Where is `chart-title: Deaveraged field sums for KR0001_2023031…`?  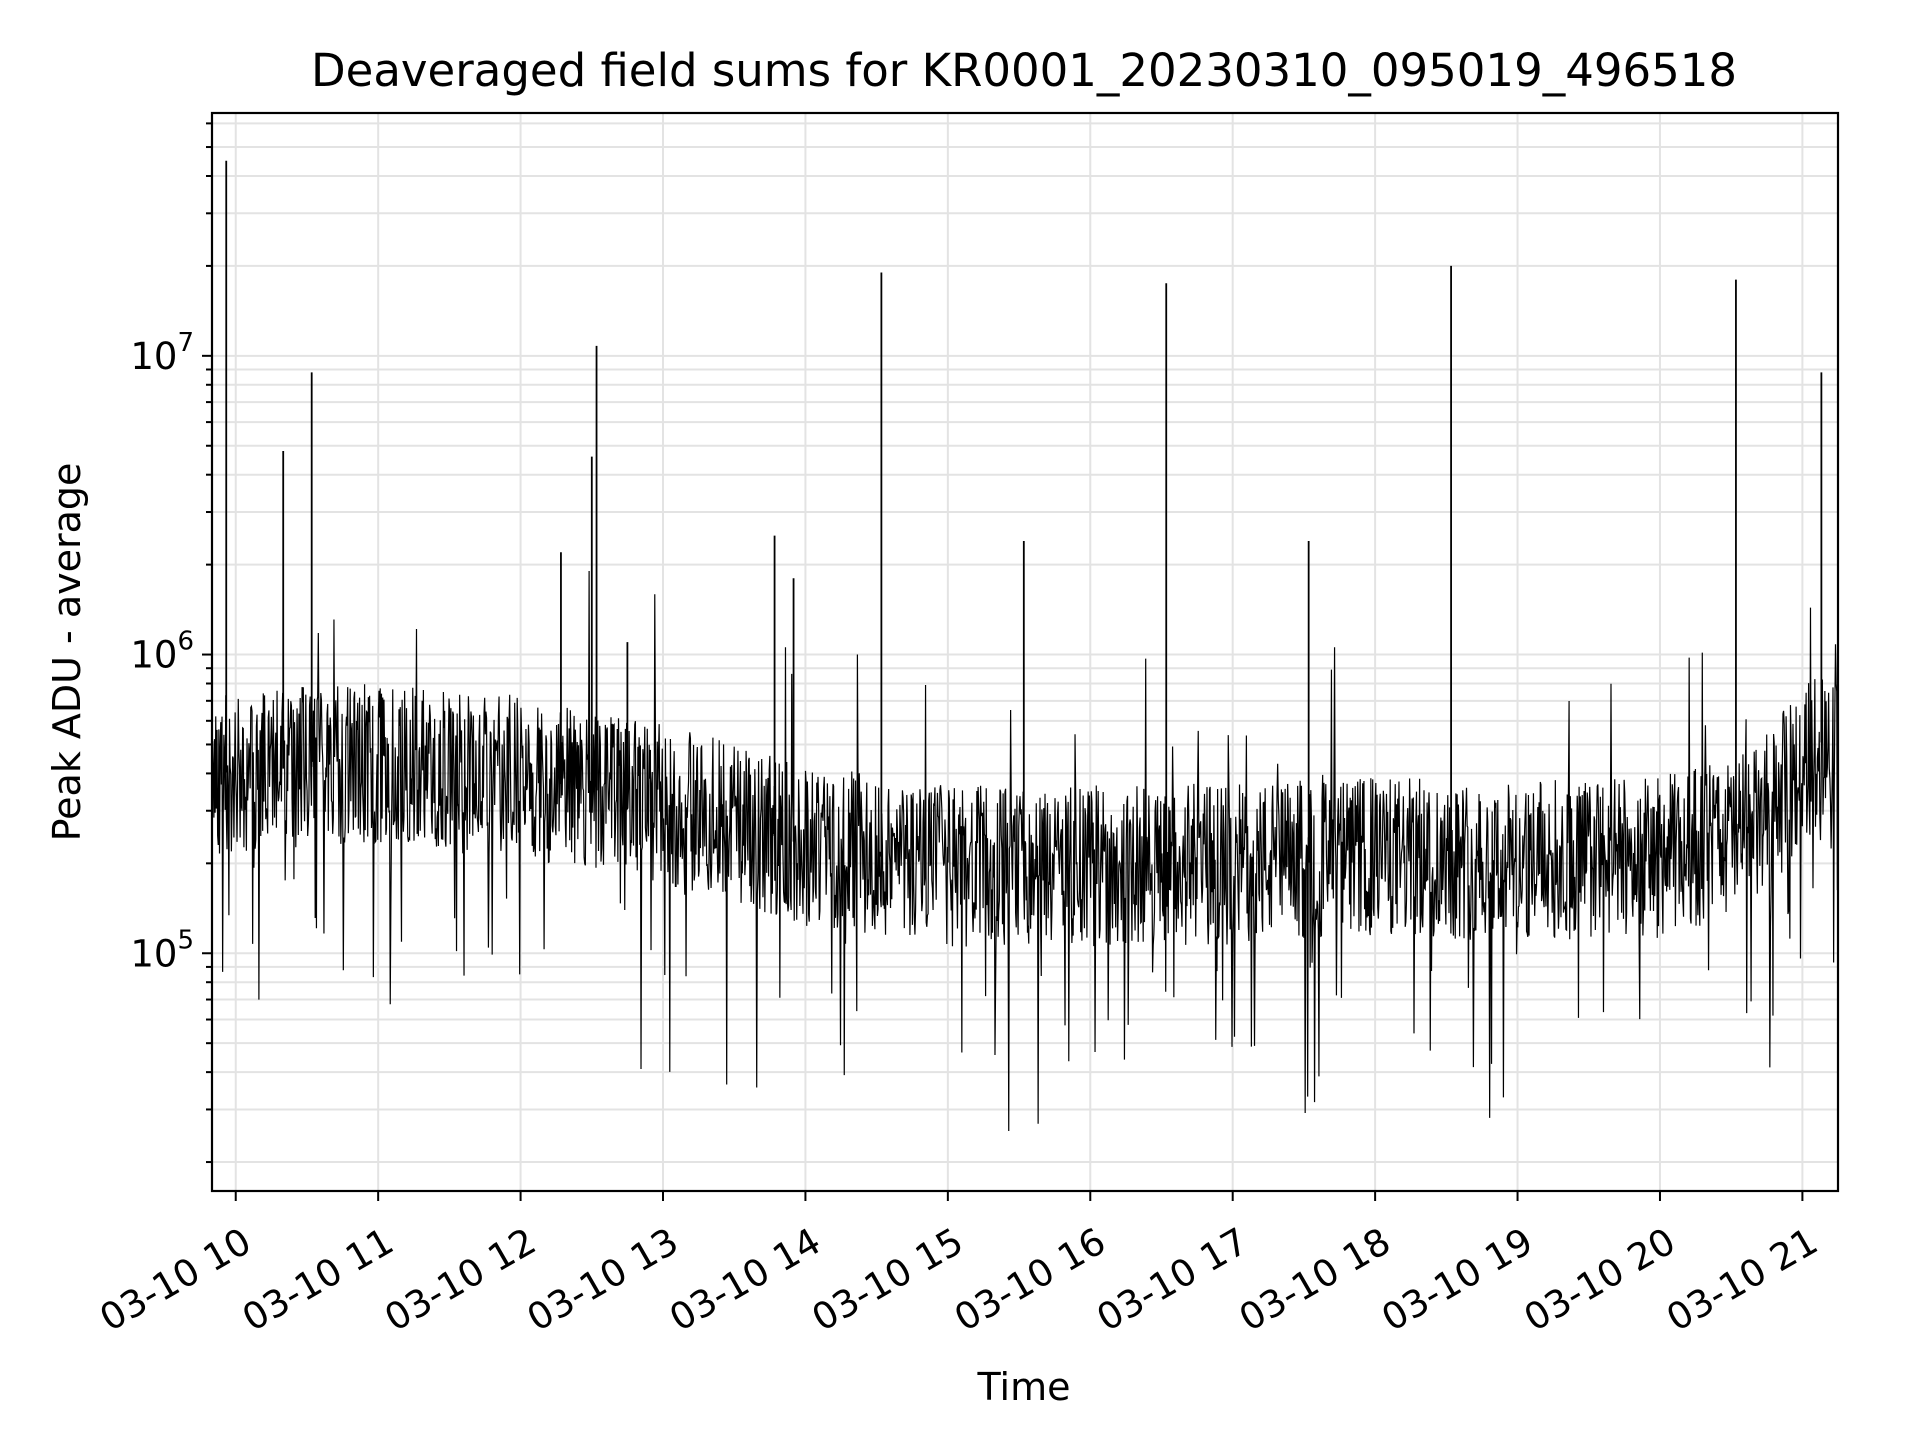 chart-title: Deaveraged field sums for KR0001_2023031… is located at coordinates (1024, 70).